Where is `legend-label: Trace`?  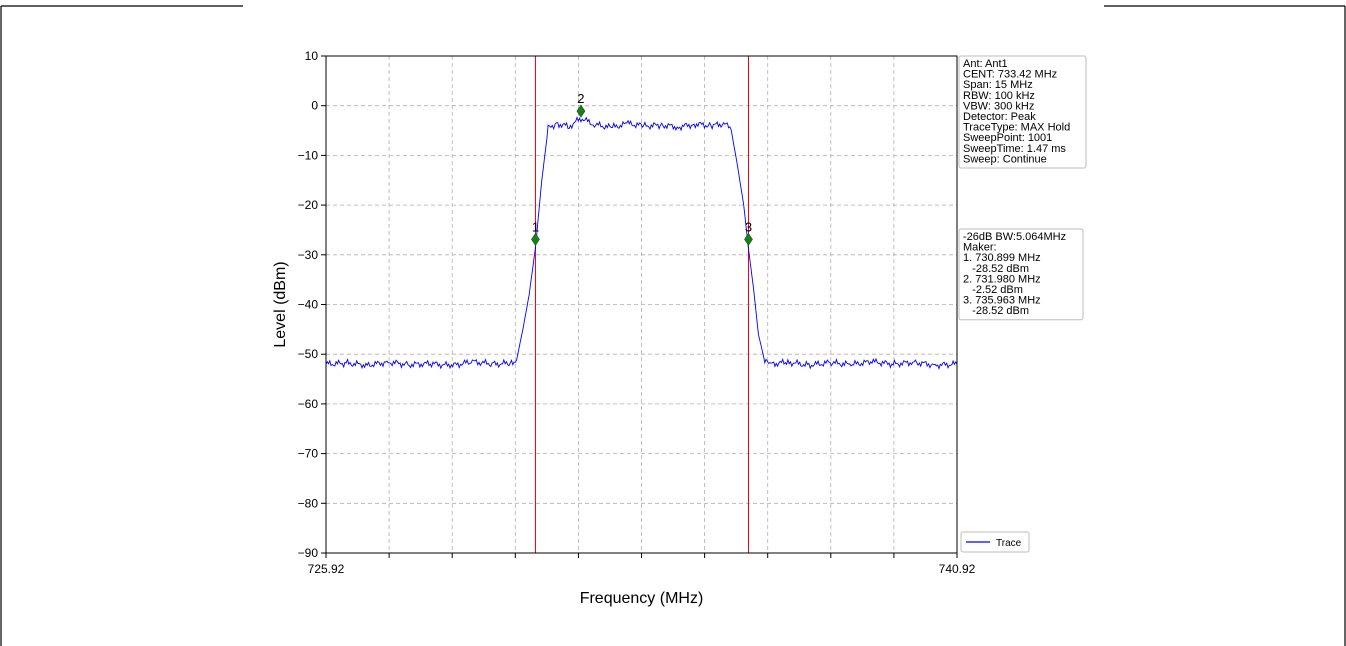
legend-label: Trace is located at coordinates (1009, 543).